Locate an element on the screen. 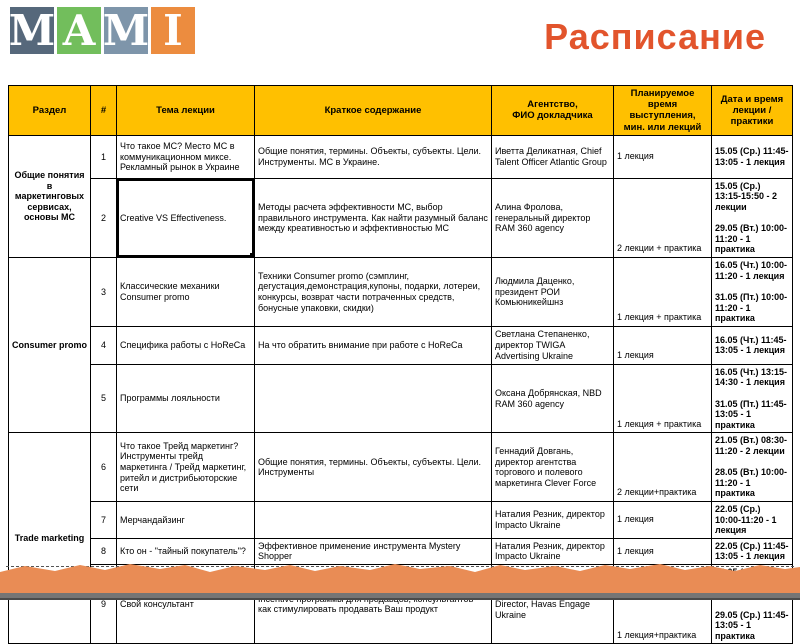 The width and height of the screenshot is (800, 644). torn-edge-shape is located at coordinates (400, 582).